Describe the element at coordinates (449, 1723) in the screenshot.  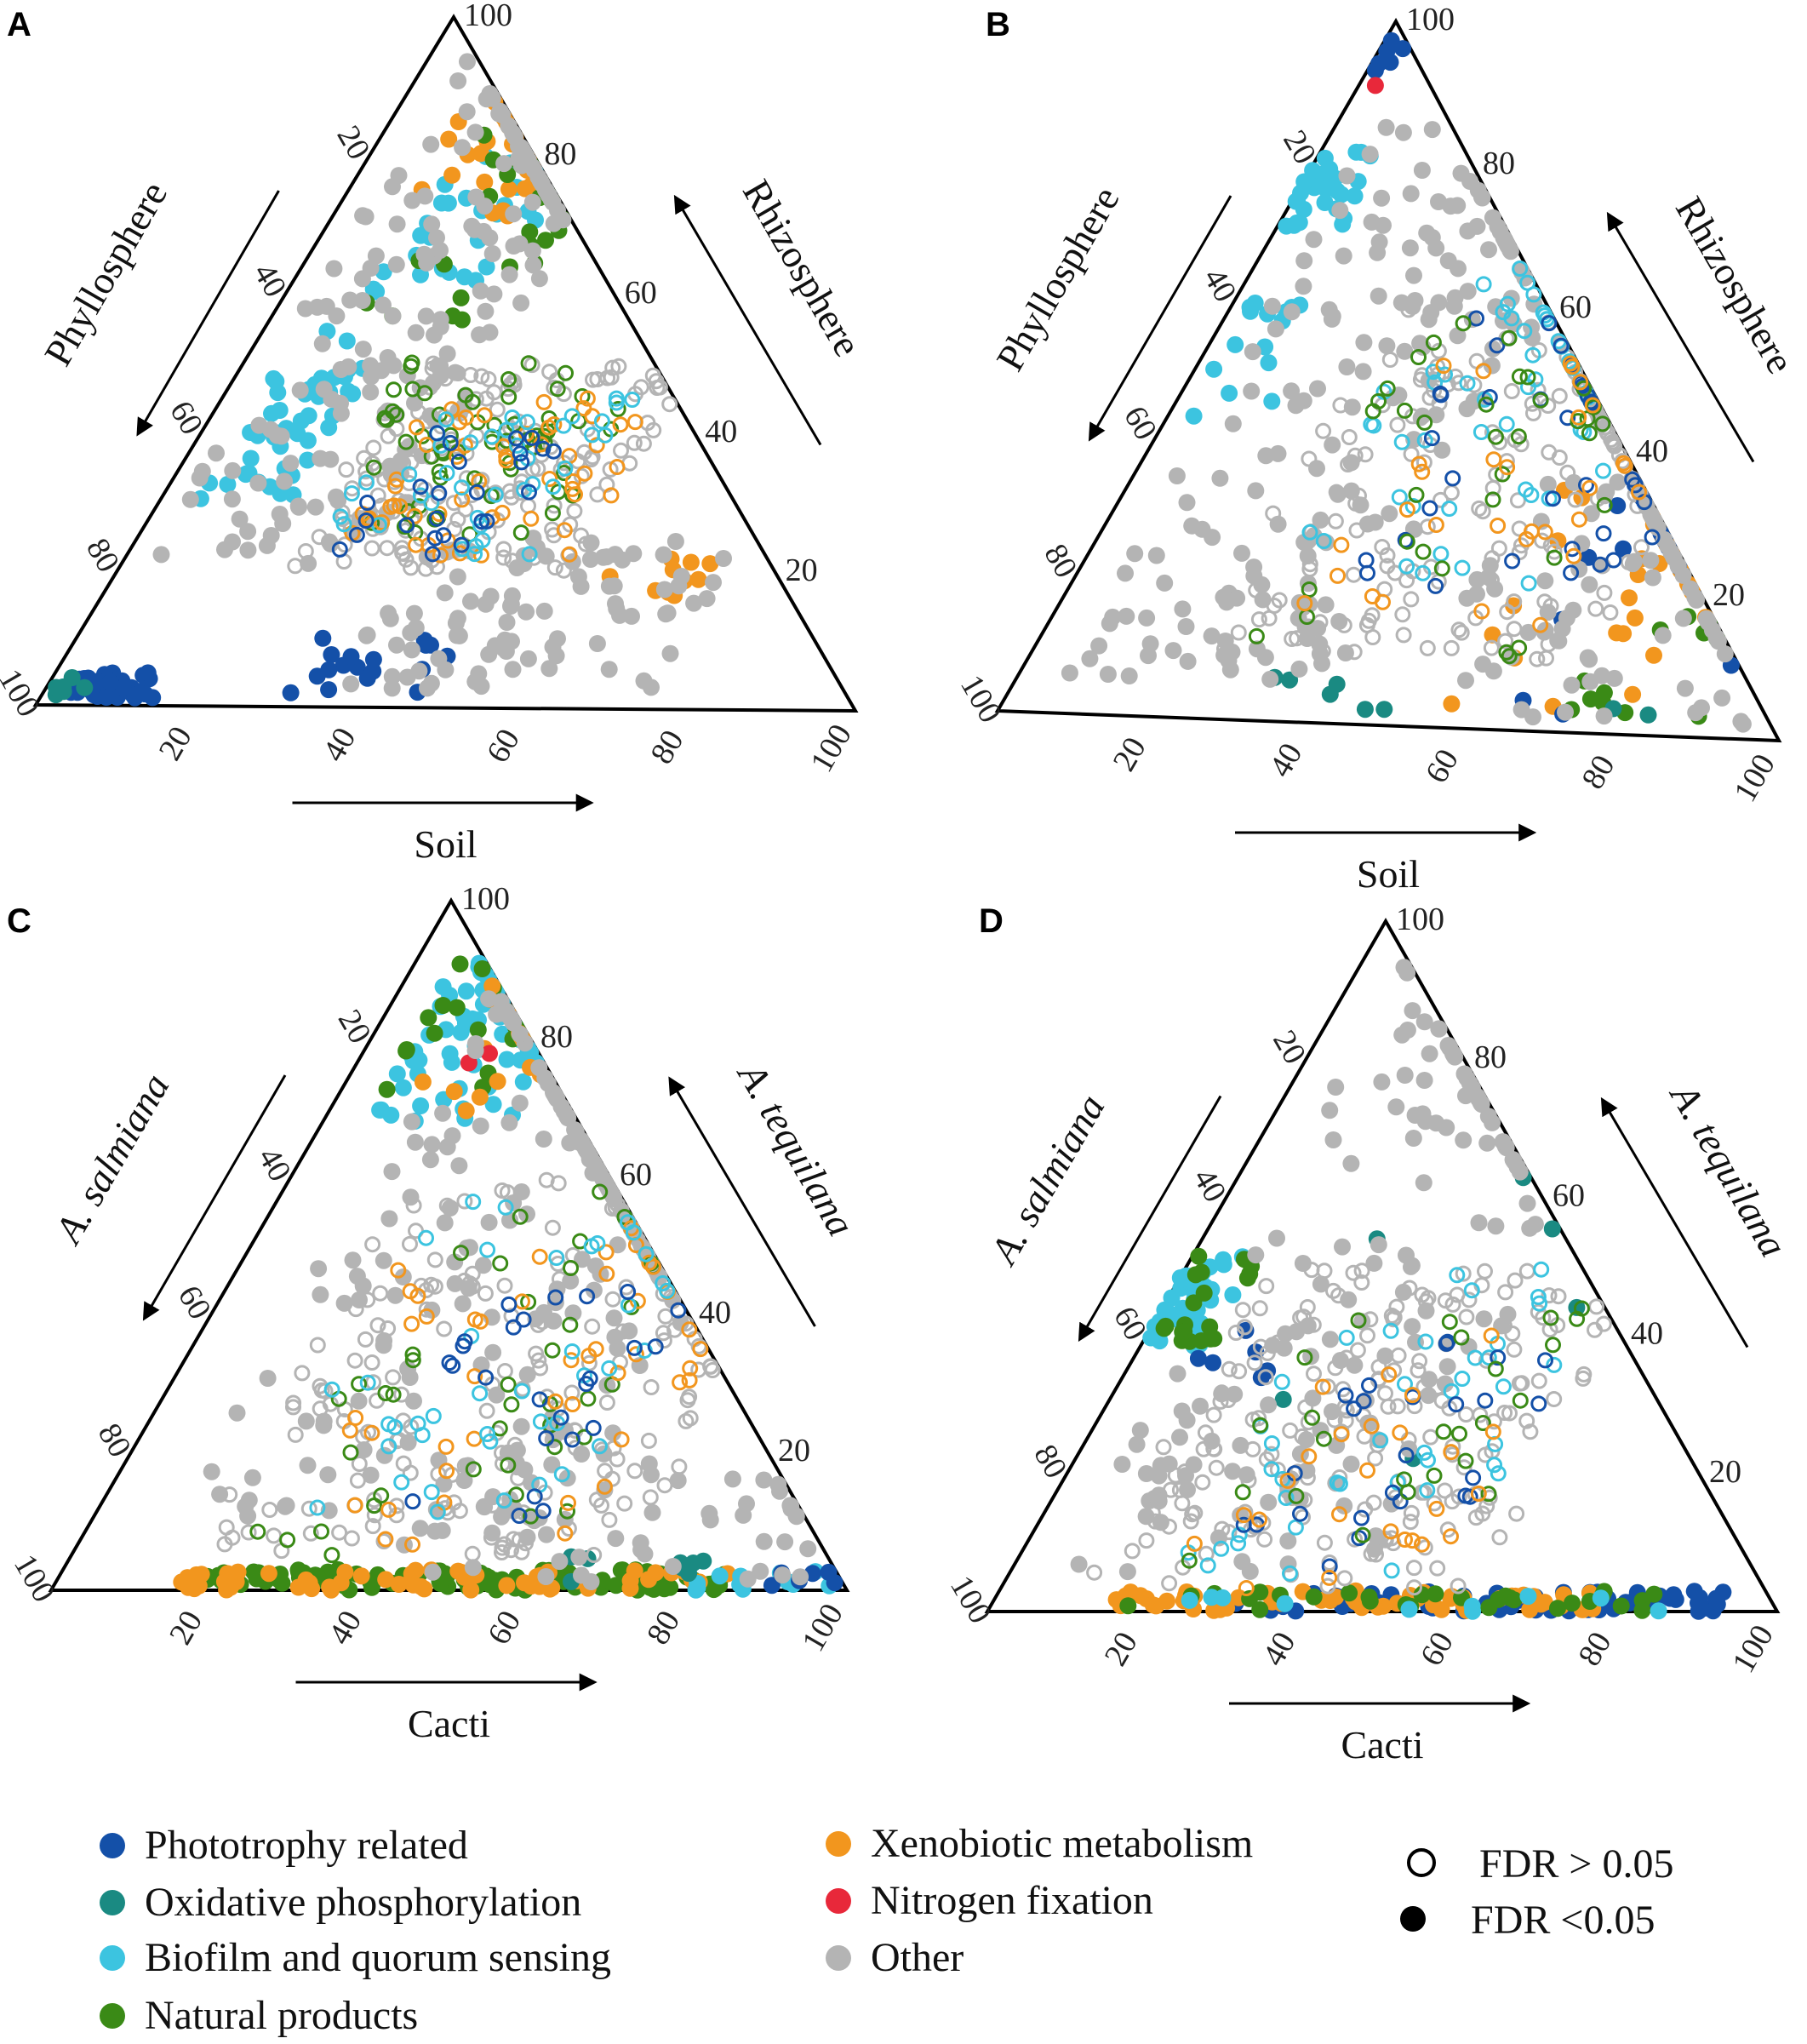
I see `bottom-axis-label: Cacti` at that location.